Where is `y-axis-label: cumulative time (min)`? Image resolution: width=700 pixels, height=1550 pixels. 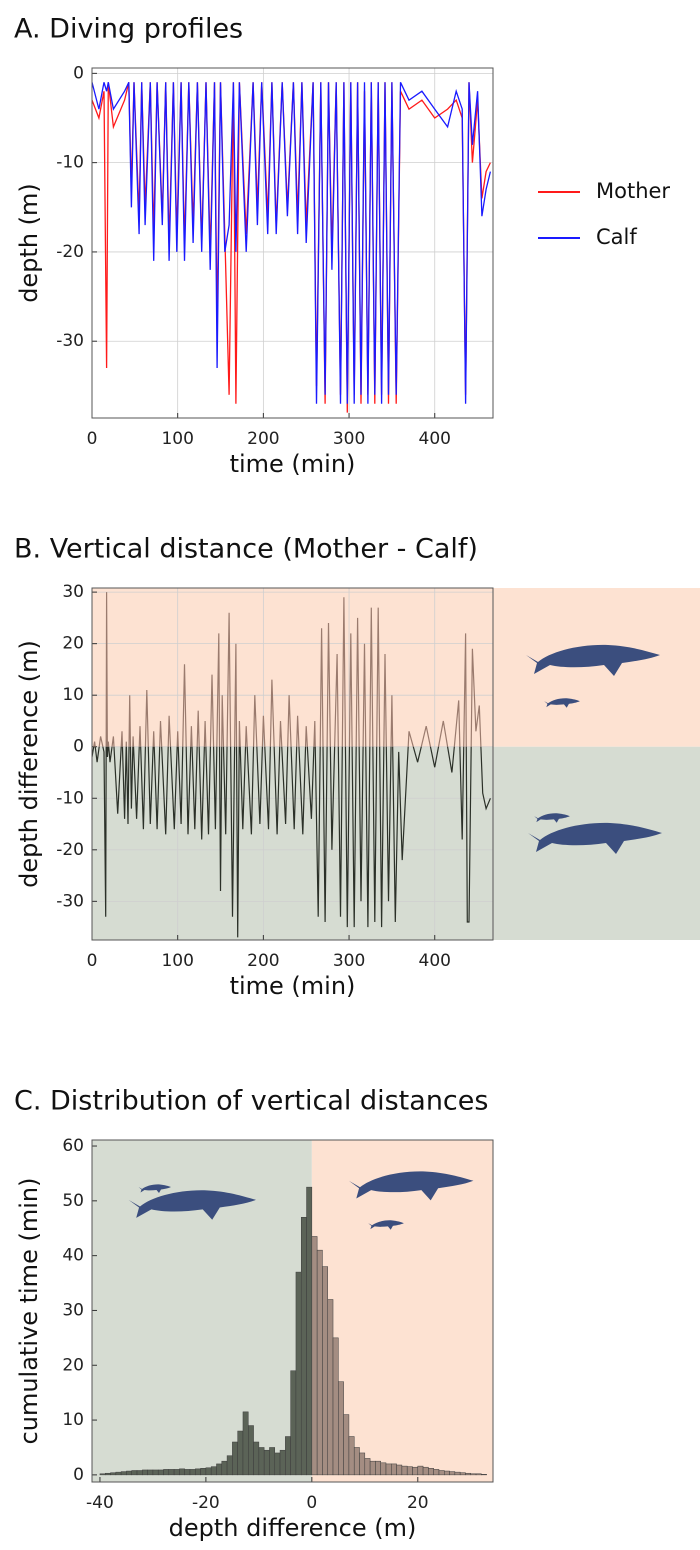
y-axis-label: cumulative time (min) is located at coordinates (29, 1311).